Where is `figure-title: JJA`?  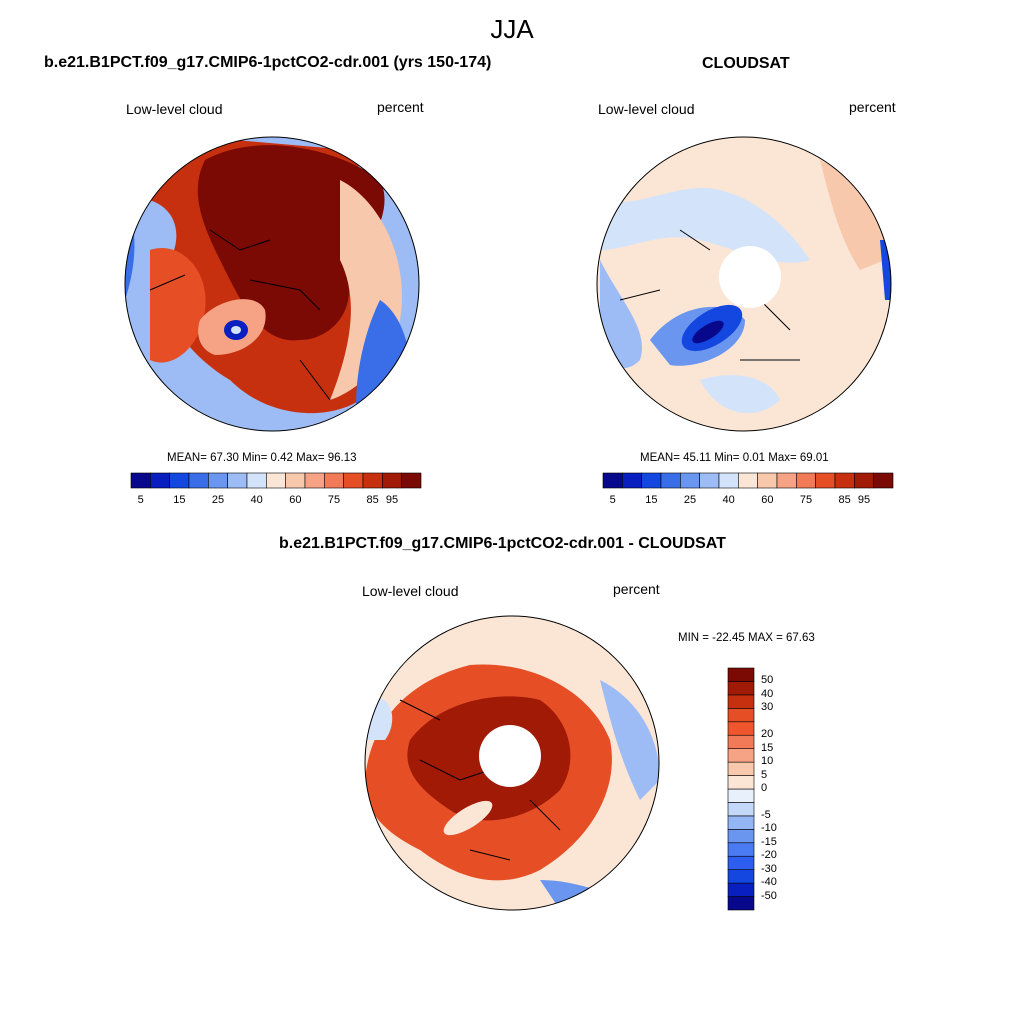 figure-title: JJA is located at coordinates (512, 29).